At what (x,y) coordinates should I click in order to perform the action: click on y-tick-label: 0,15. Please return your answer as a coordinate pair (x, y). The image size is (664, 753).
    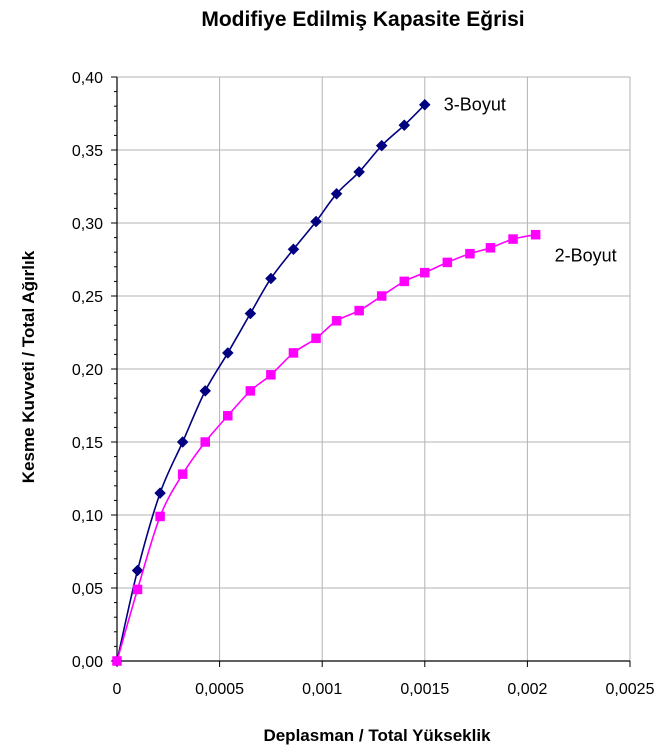
    Looking at the image, I should click on (87, 443).